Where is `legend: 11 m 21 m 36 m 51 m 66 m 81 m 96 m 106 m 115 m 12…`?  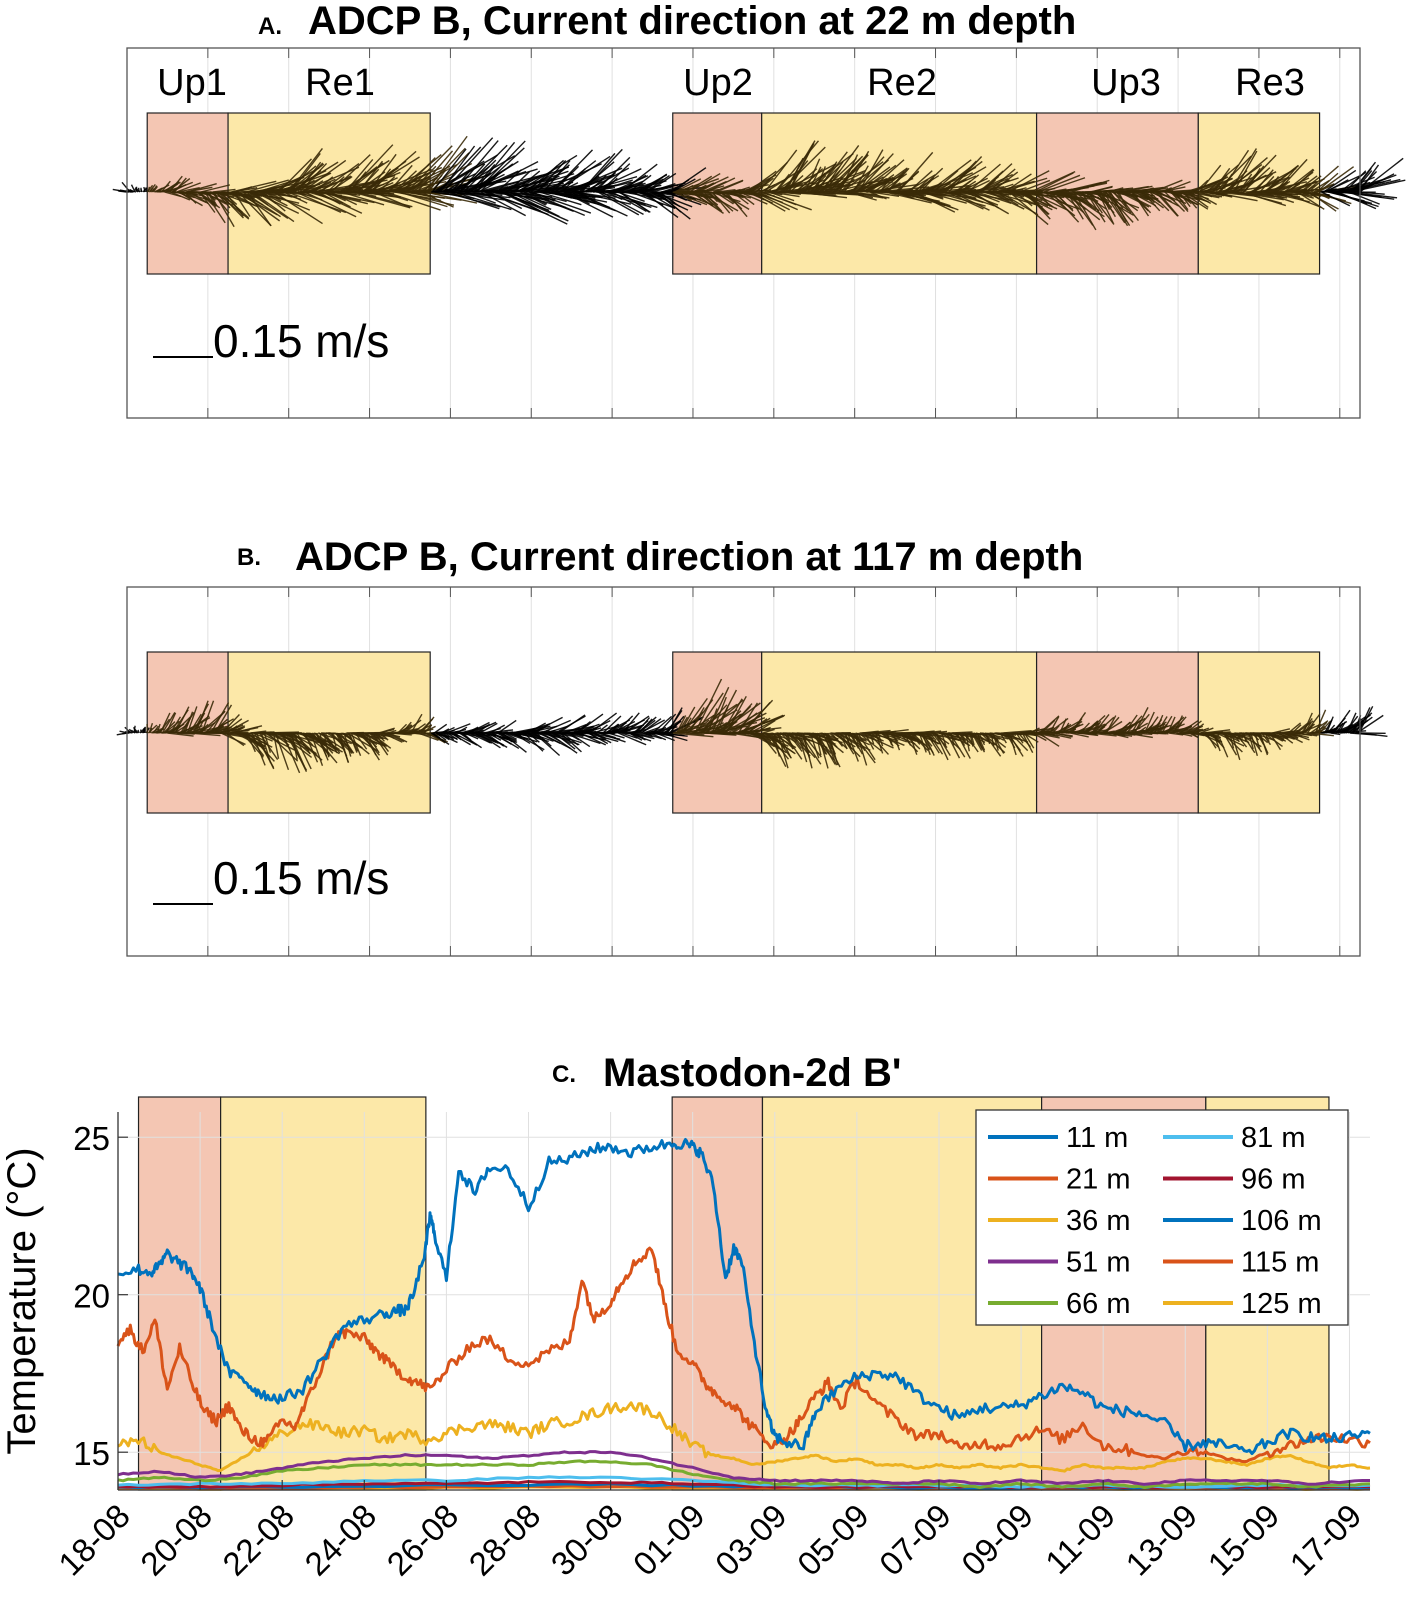 legend: 11 m 21 m 36 m 51 m 66 m 81 m 96 m 106 m 115 m 12… is located at coordinates (1162, 1217).